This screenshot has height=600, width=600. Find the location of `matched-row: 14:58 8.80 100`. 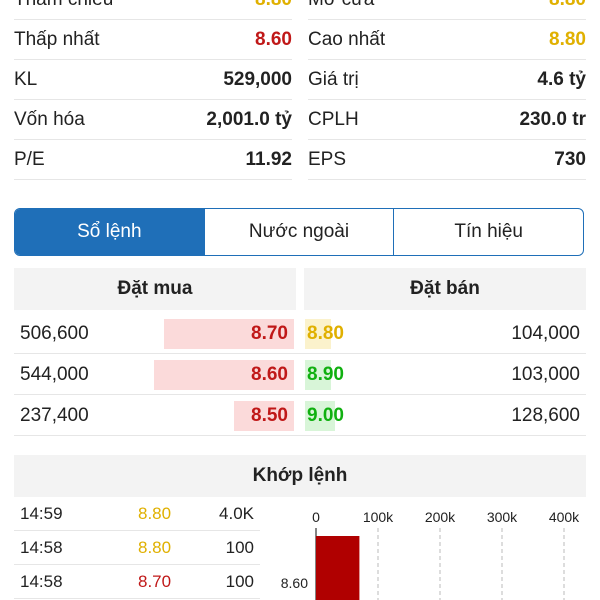

matched-row: 14:58 8.80 100 is located at coordinates (137, 548).